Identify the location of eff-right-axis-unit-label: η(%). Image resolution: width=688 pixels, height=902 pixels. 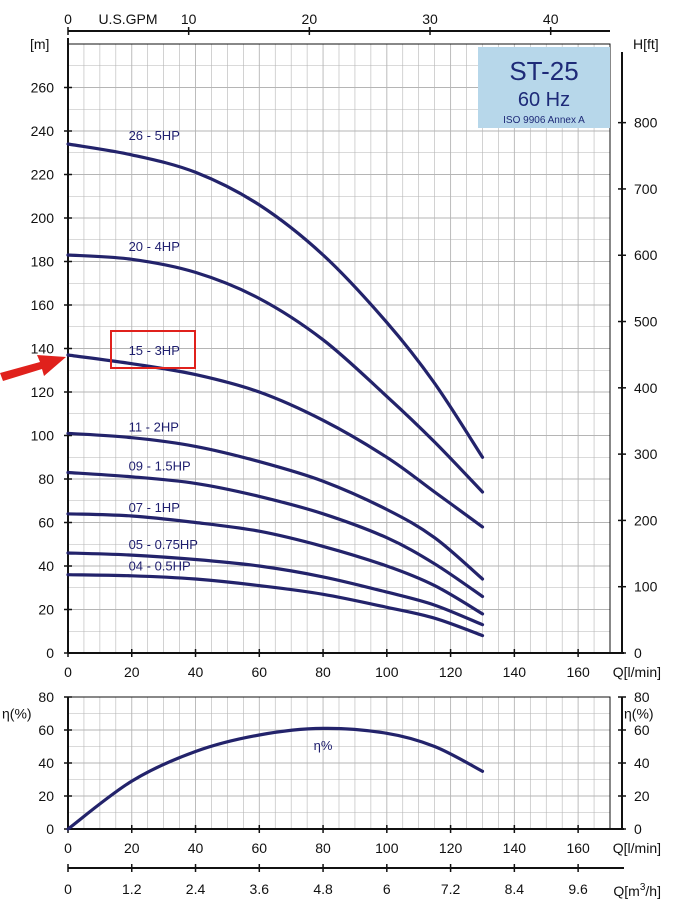
(639, 714).